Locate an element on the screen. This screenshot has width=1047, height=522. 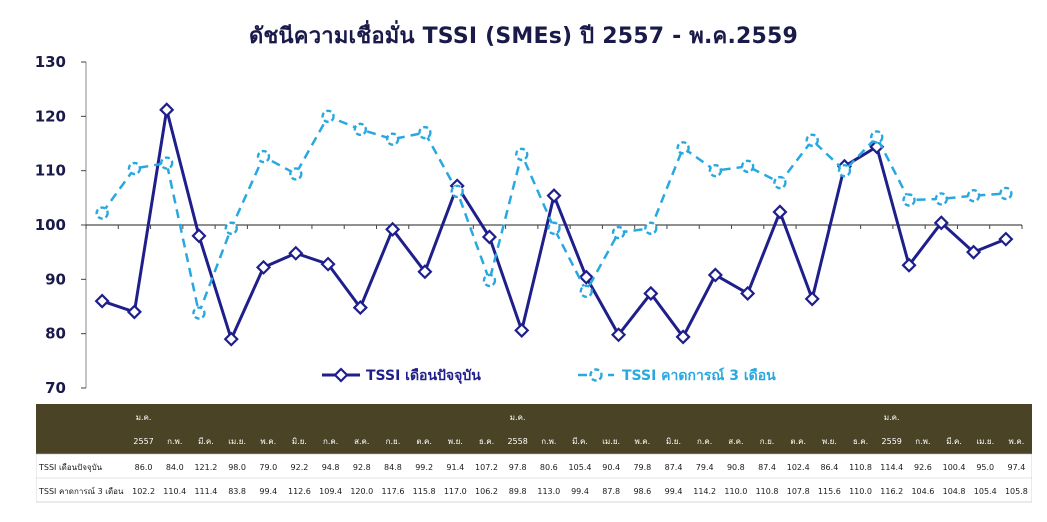
table-cell-value: 100.4 is located at coordinates (954, 467).